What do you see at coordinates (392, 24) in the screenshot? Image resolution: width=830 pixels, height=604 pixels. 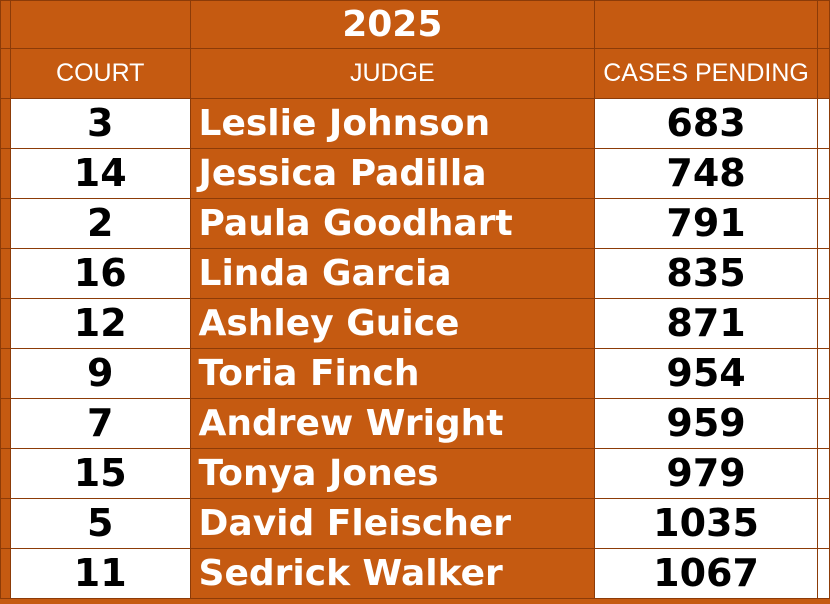 I see `year-title: 2025` at bounding box center [392, 24].